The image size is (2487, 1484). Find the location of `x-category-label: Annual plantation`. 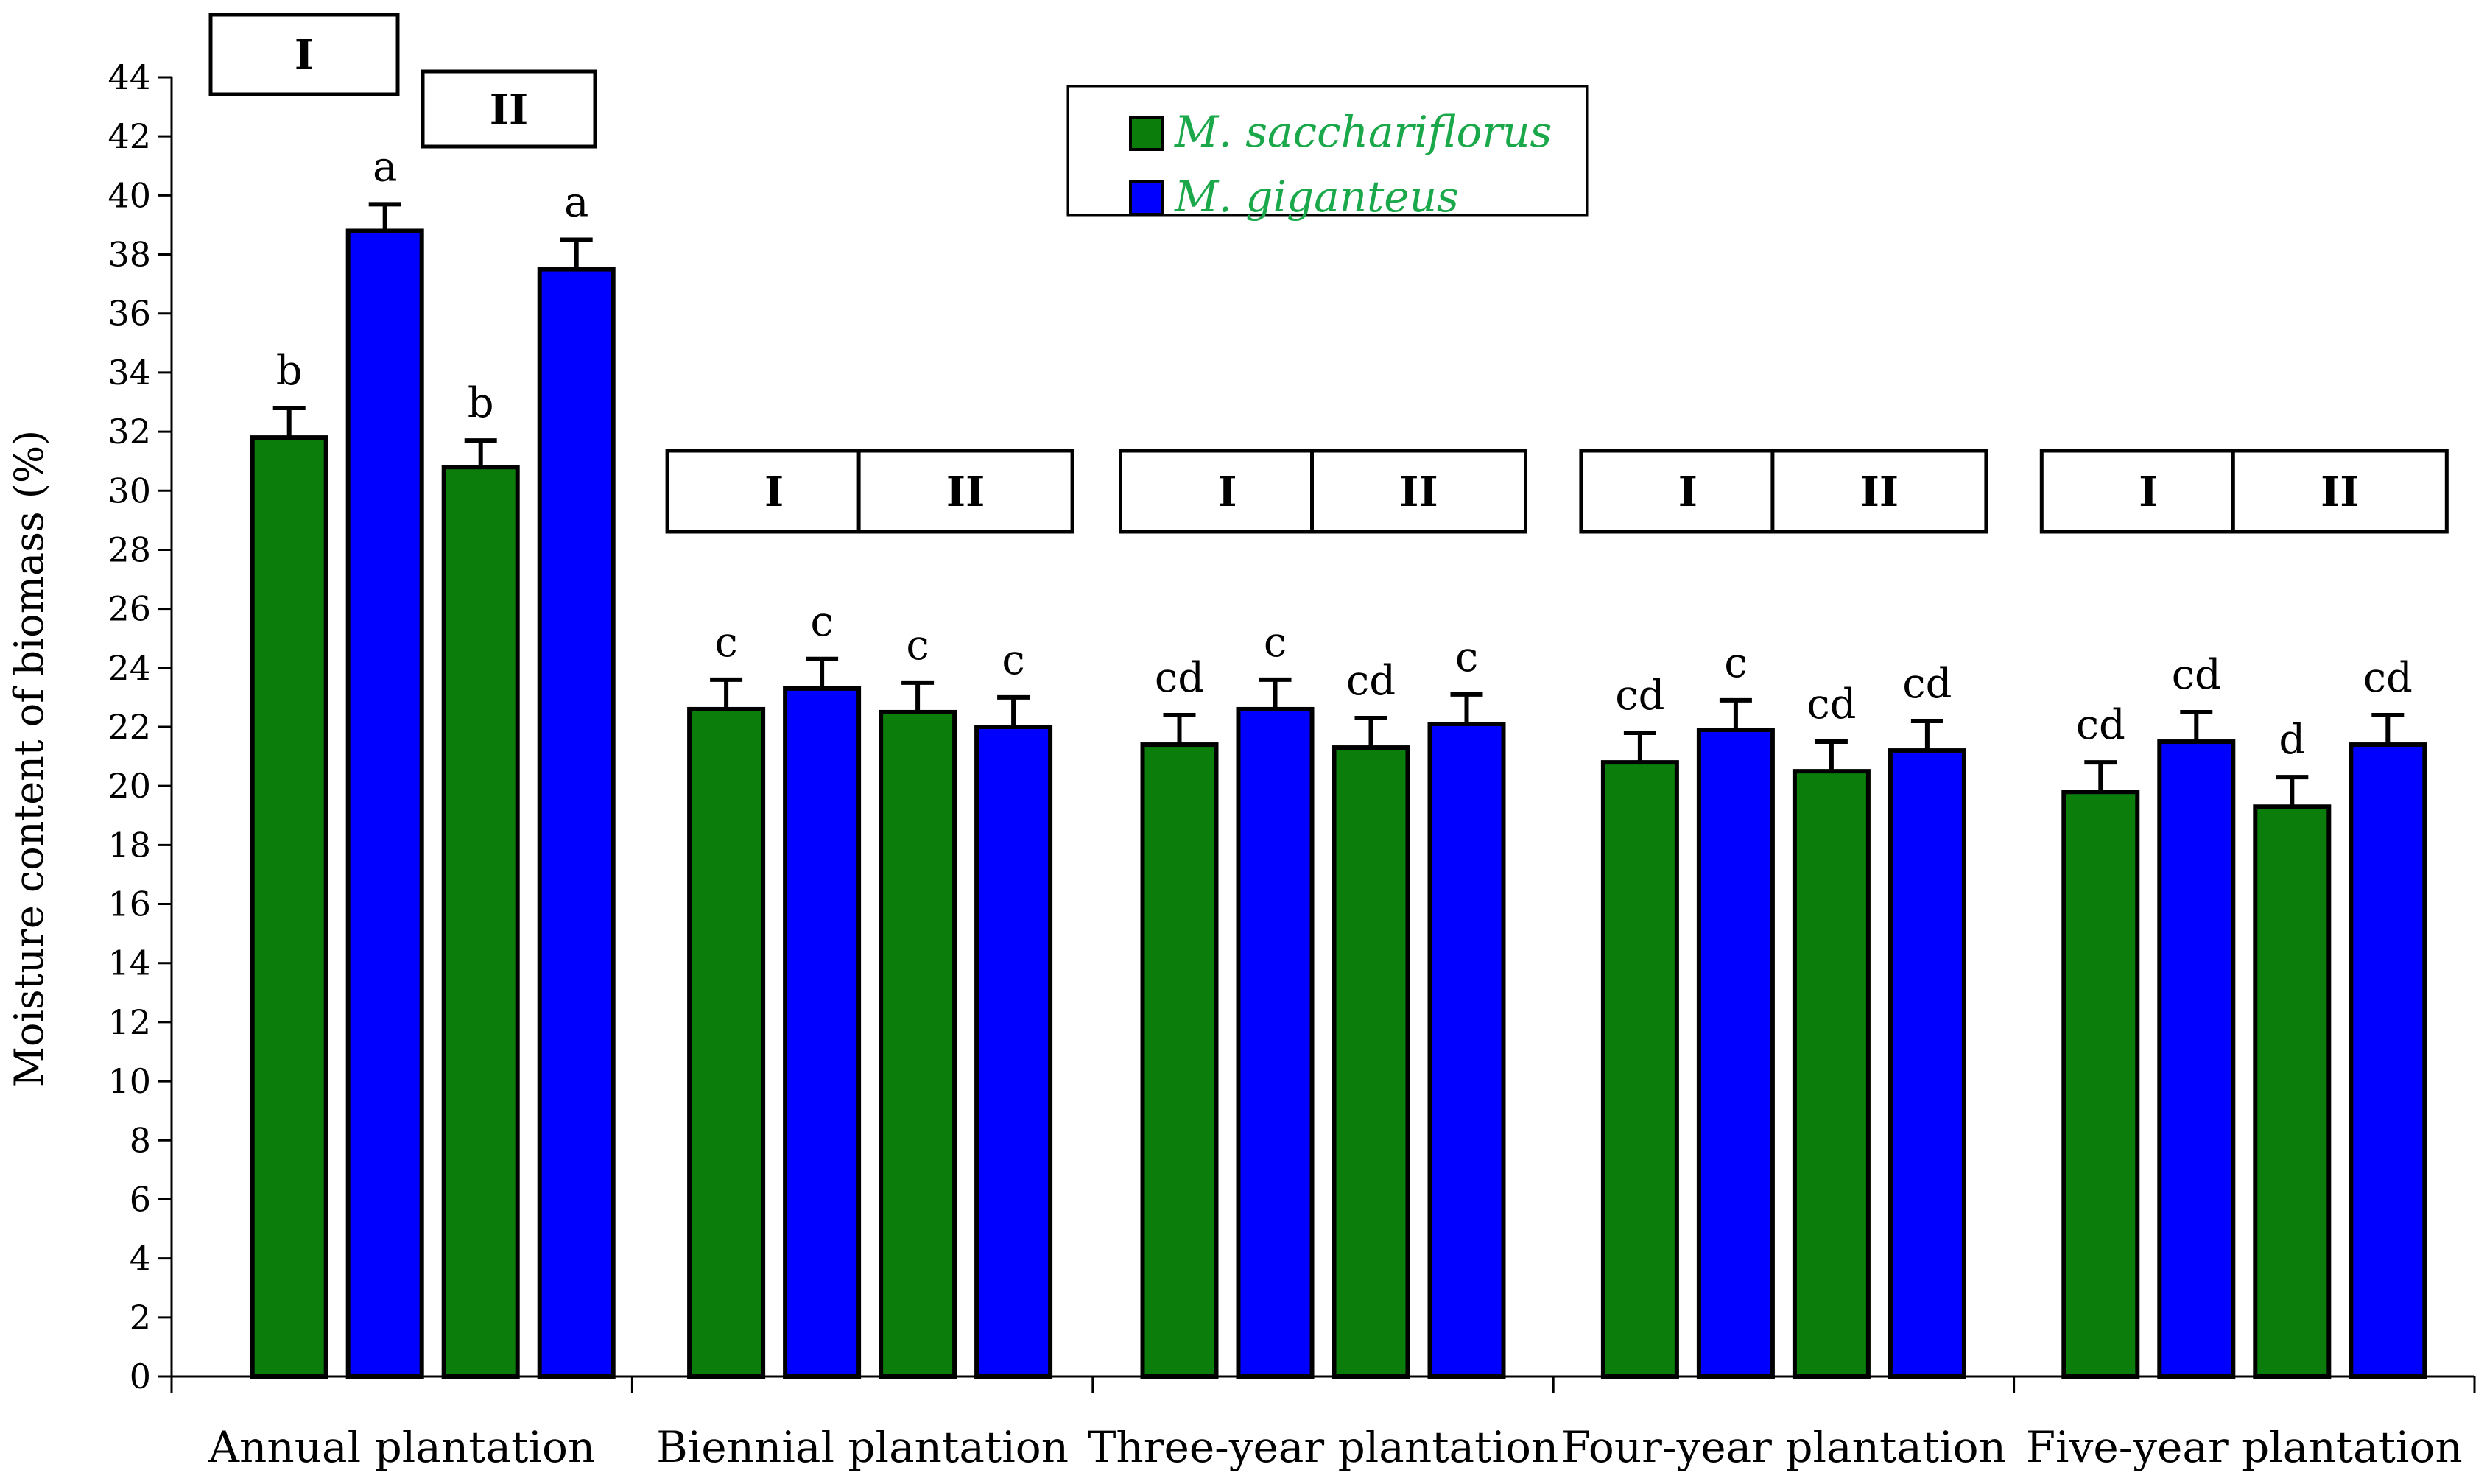

x-category-label: Annual plantation is located at coordinates (401, 1447).